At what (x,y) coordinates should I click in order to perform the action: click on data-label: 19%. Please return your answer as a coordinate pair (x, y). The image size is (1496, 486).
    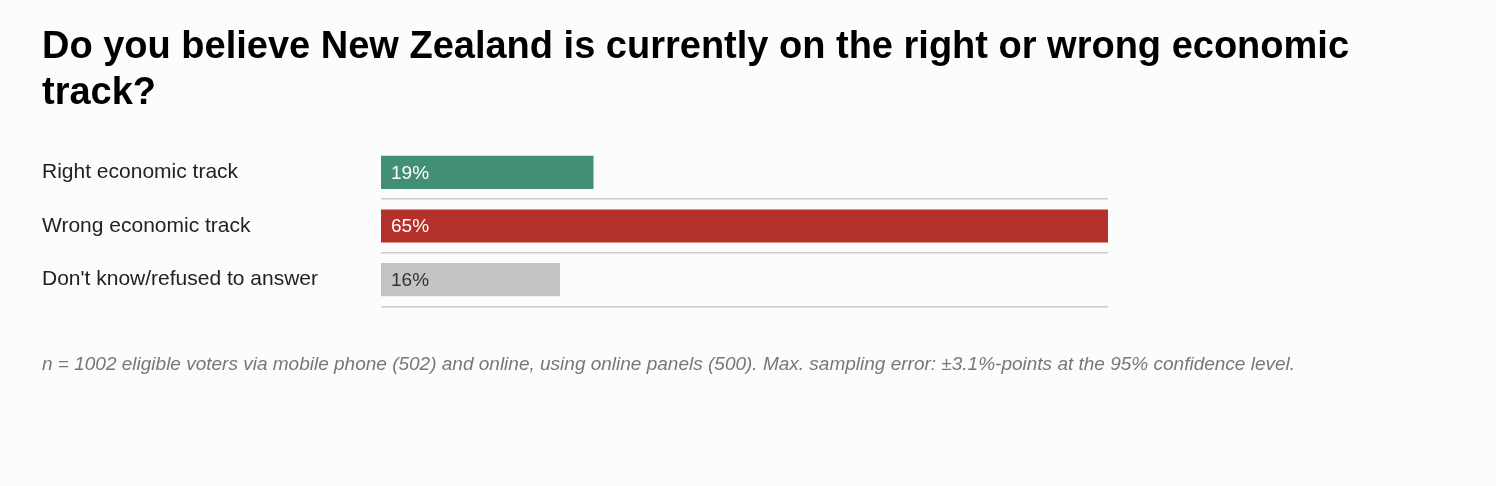
    Looking at the image, I should click on (410, 172).